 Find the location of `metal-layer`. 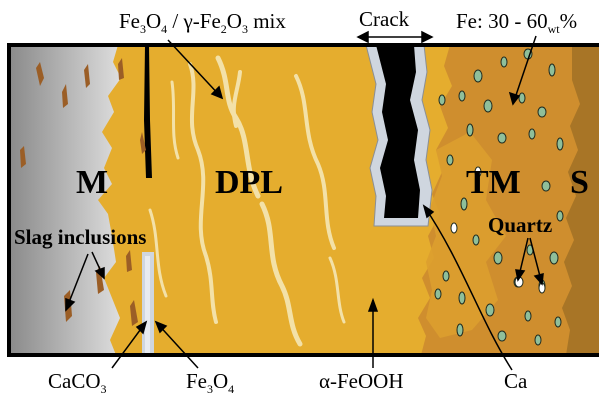

metal-layer is located at coordinates (65, 200).